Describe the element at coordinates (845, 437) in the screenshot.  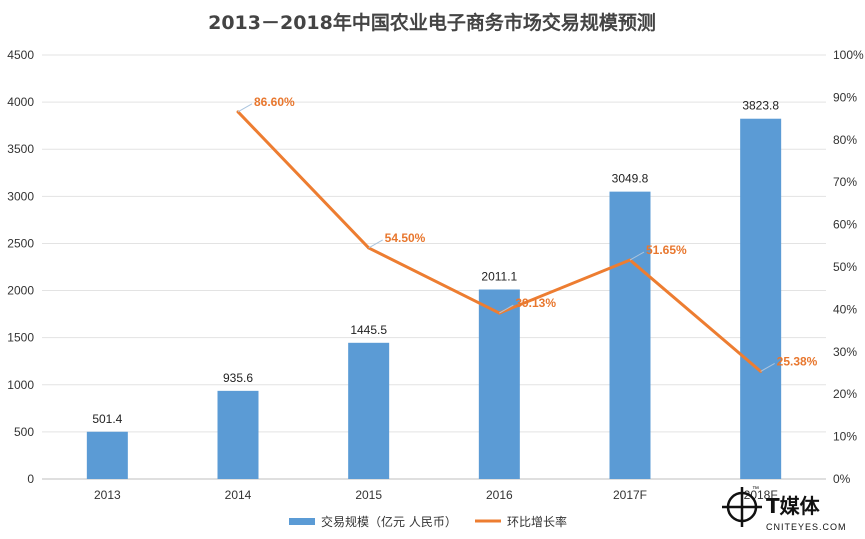
I see `y-tick-label-right: 10%` at that location.